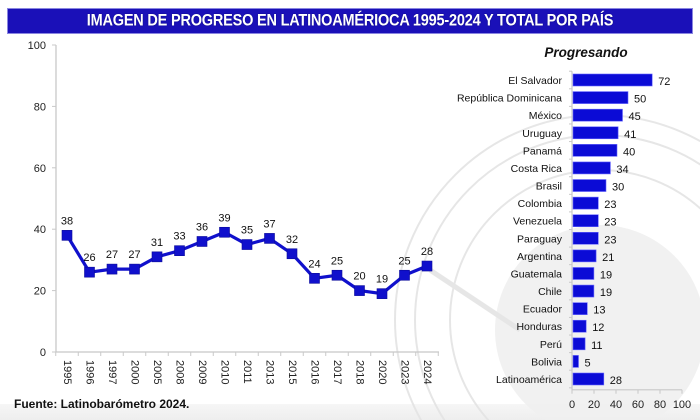  What do you see at coordinates (537, 169) in the screenshot?
I see `category-label: Costa Rica` at bounding box center [537, 169].